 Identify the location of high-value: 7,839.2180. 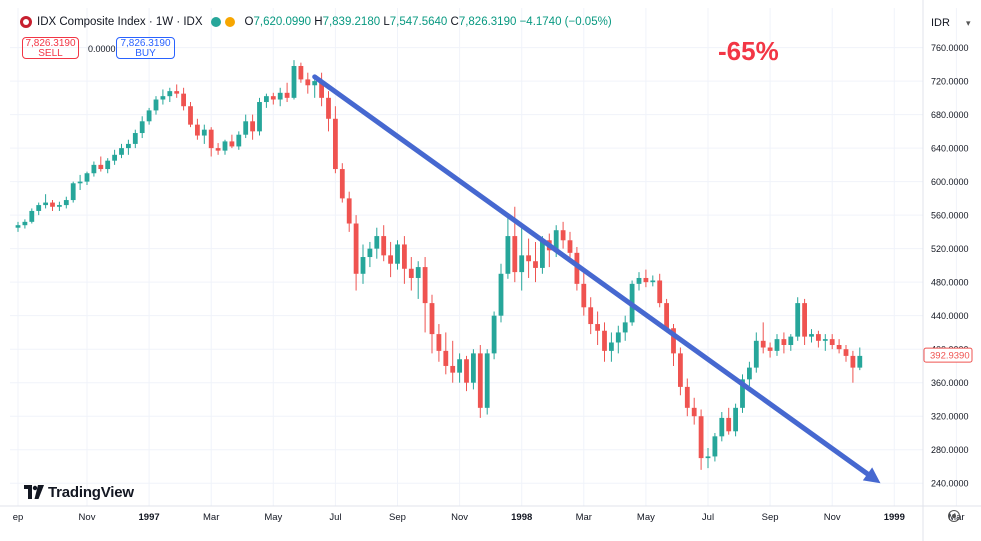
(351, 22).